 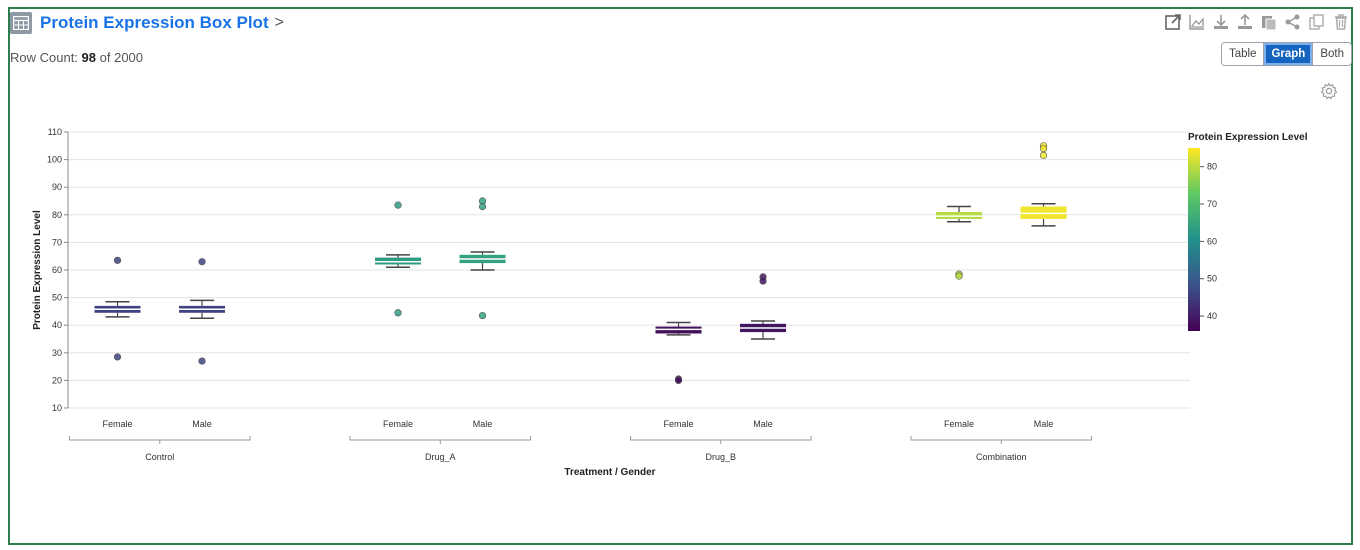 I want to click on y-tick-label: 50, so click(x=57, y=298).